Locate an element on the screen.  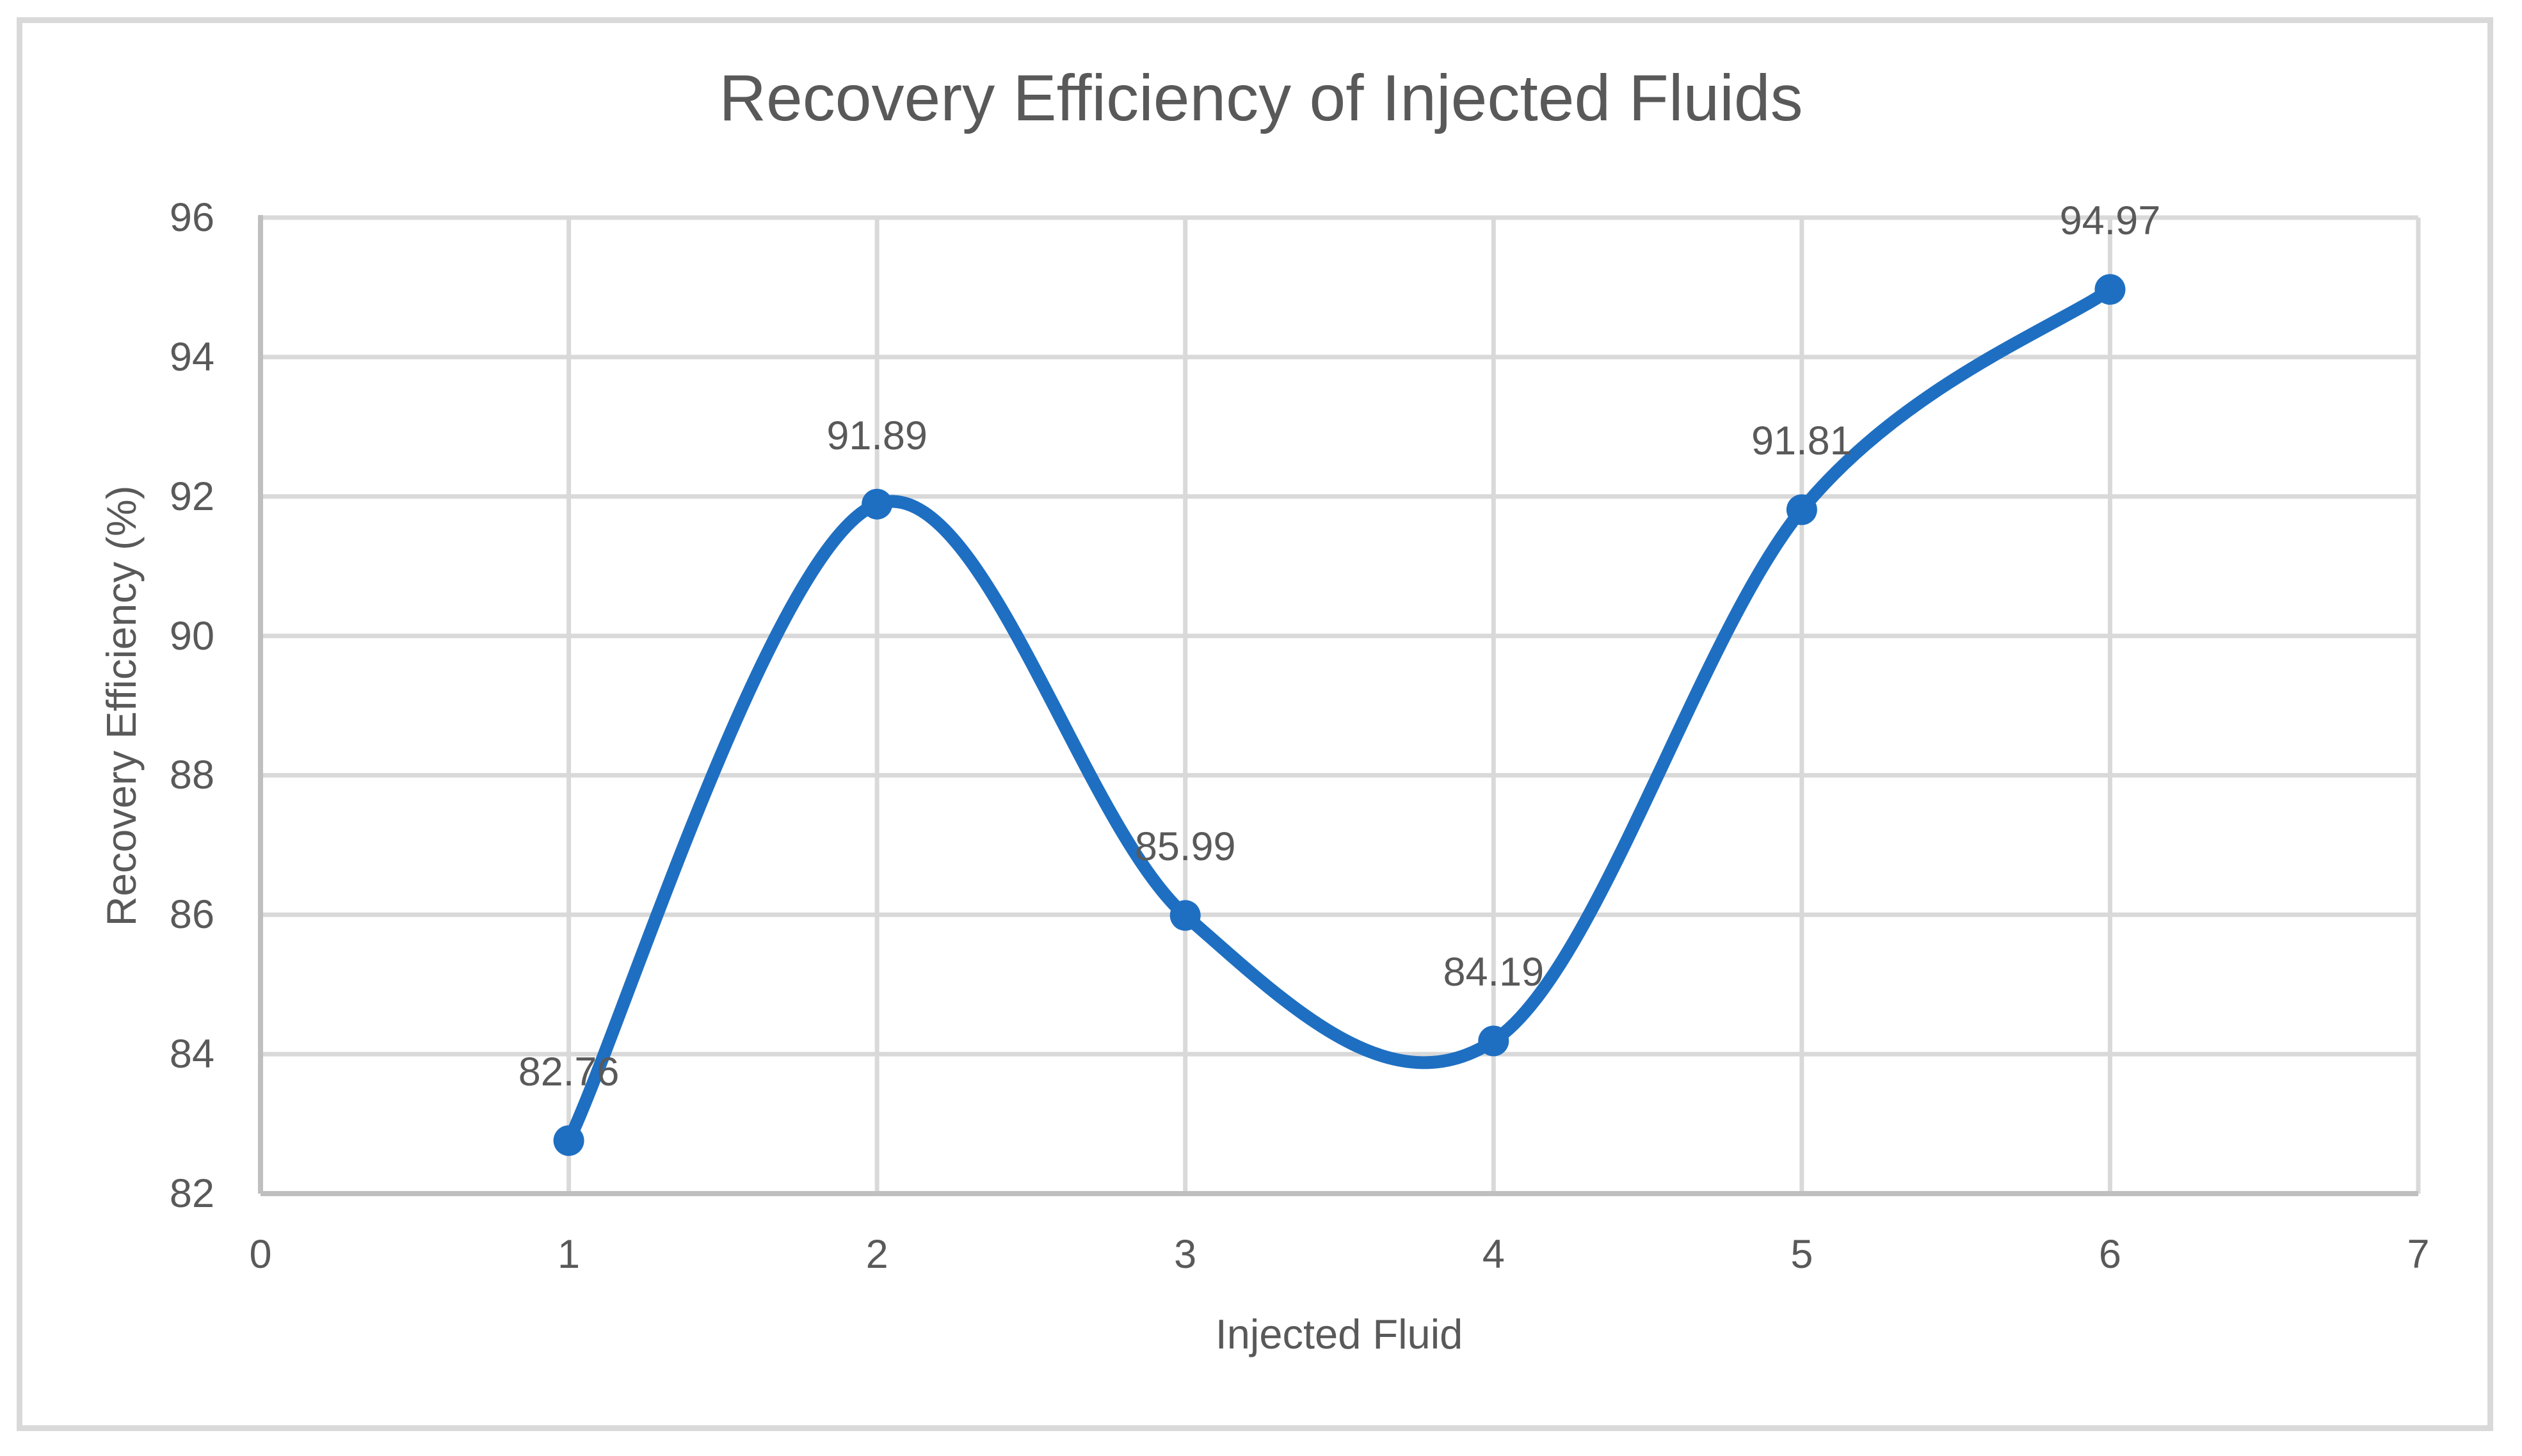
y-tick-label-96: 96 is located at coordinates (191, 217).